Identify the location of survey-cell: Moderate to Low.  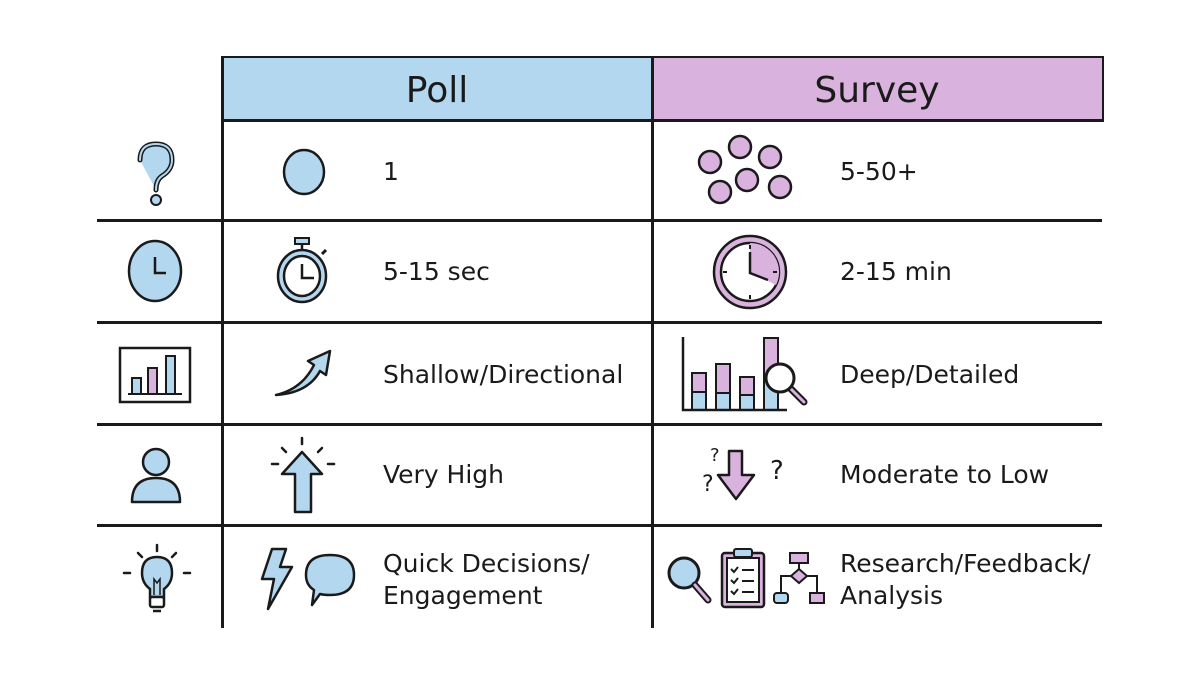
(945, 474).